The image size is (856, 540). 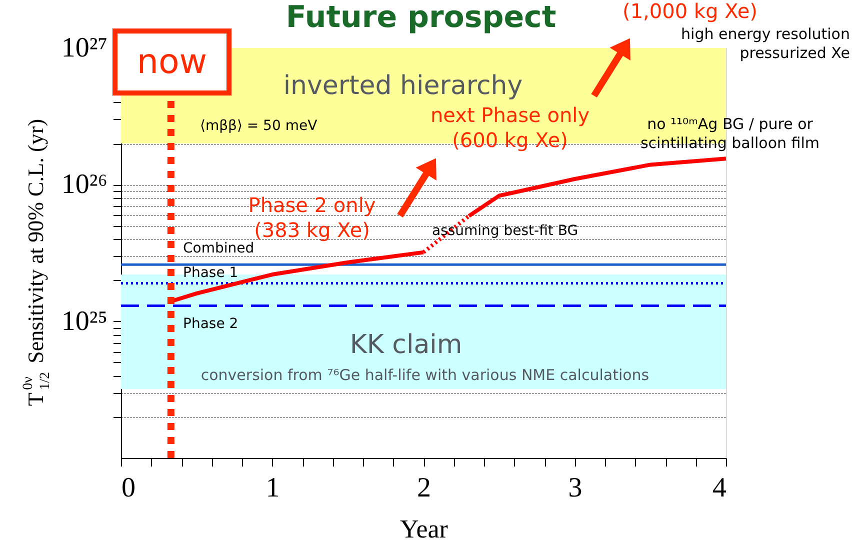 I want to click on ref-line-label: Phase 1, so click(x=210, y=273).